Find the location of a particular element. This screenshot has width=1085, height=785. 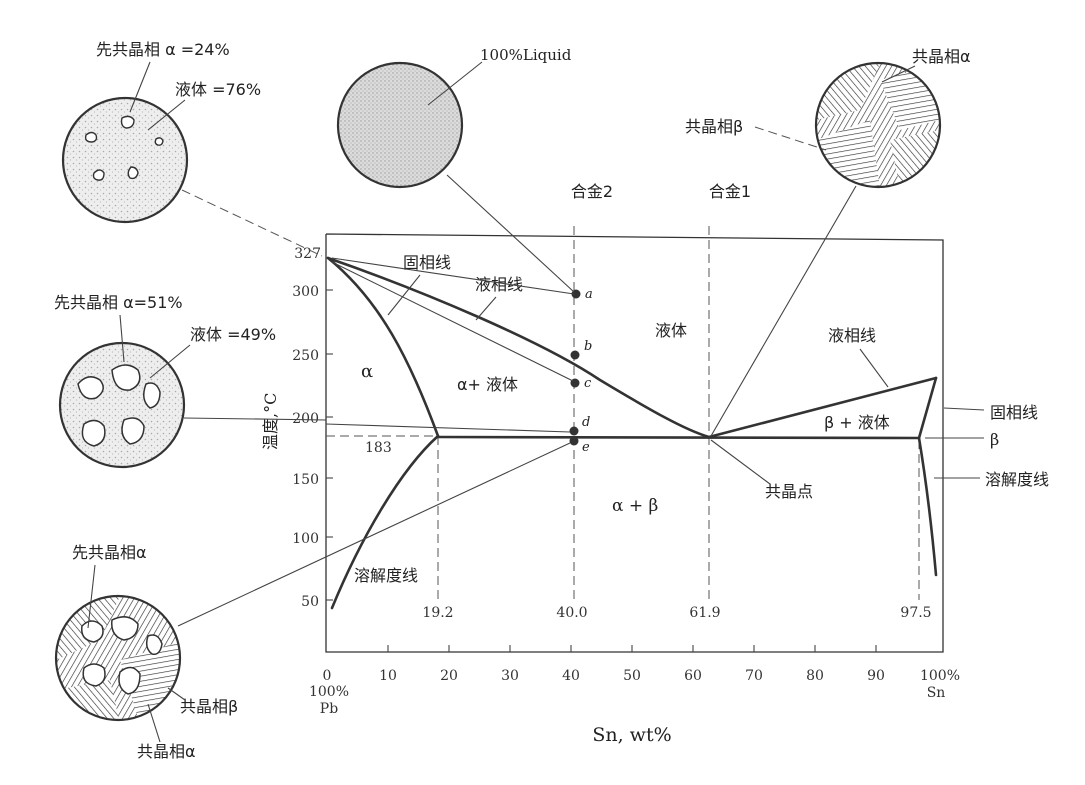

composition-points: a b c d e is located at coordinates (581, 371).